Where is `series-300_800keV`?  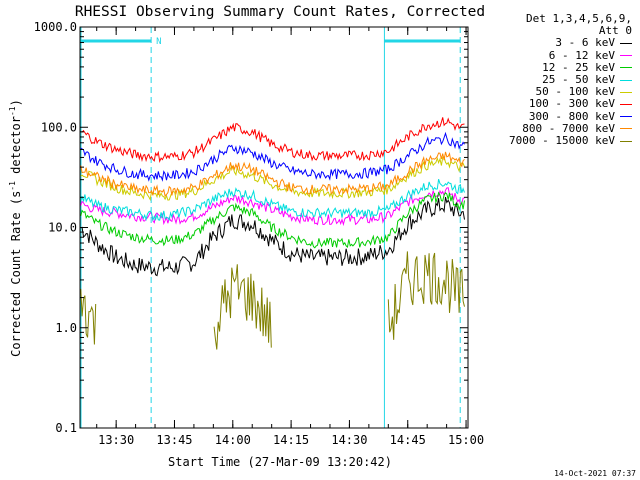
series-300_800keV is located at coordinates (272, 156).